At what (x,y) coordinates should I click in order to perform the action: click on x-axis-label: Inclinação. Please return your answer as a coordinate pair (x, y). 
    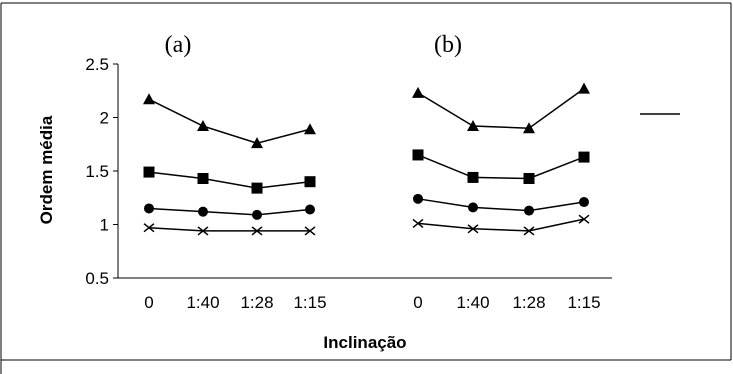
    Looking at the image, I should click on (364, 342).